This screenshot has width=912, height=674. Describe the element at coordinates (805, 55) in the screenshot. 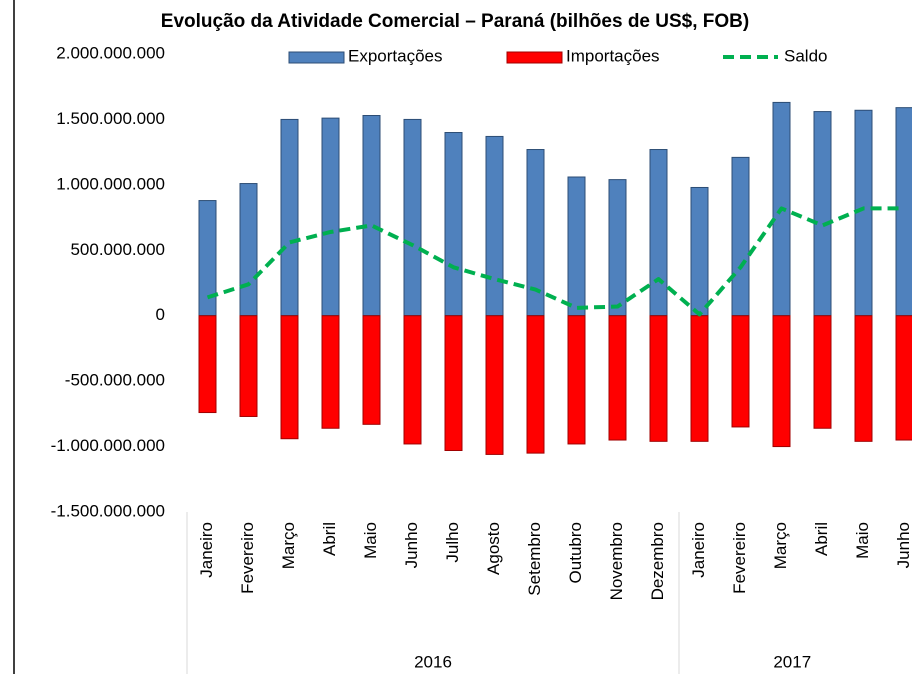

I see `legend-label: Saldo` at that location.